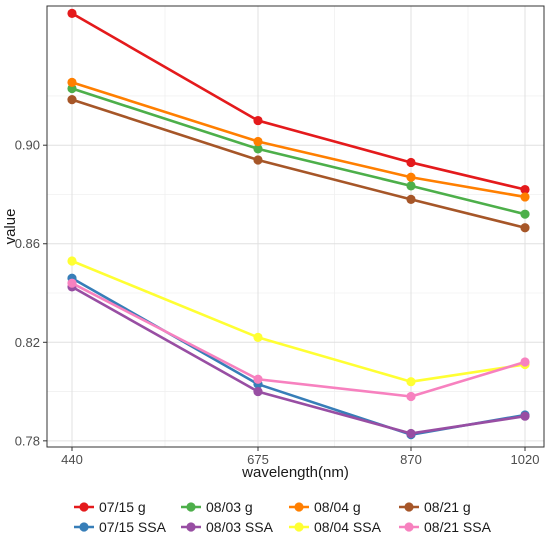 The height and width of the screenshot is (542, 550). I want to click on legend-item: 07/15 SSA, so click(120, 527).